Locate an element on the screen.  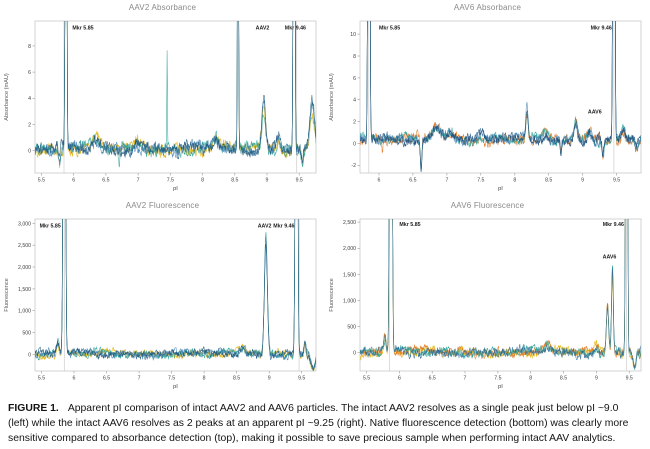
chart-title-aav2-fluorescence: AAV2 Fluorescence is located at coordinates (162, 205).